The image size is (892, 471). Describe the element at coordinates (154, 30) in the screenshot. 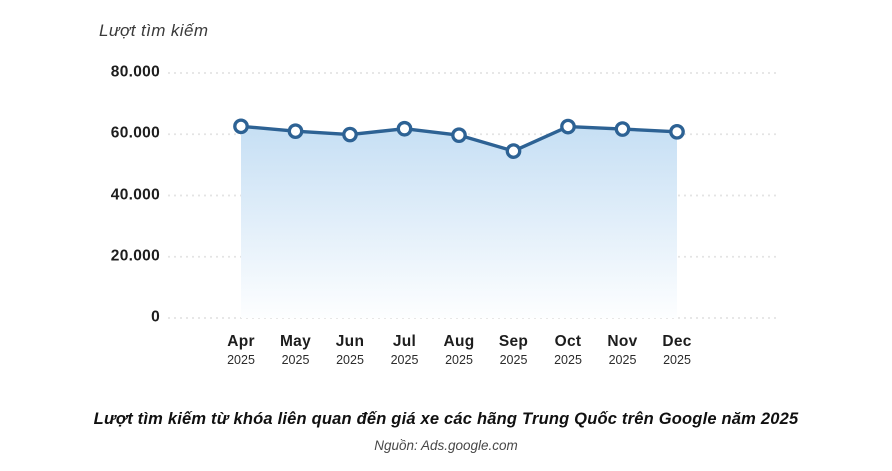

I see `y-axis-title: Lượt tìm kiếm` at that location.